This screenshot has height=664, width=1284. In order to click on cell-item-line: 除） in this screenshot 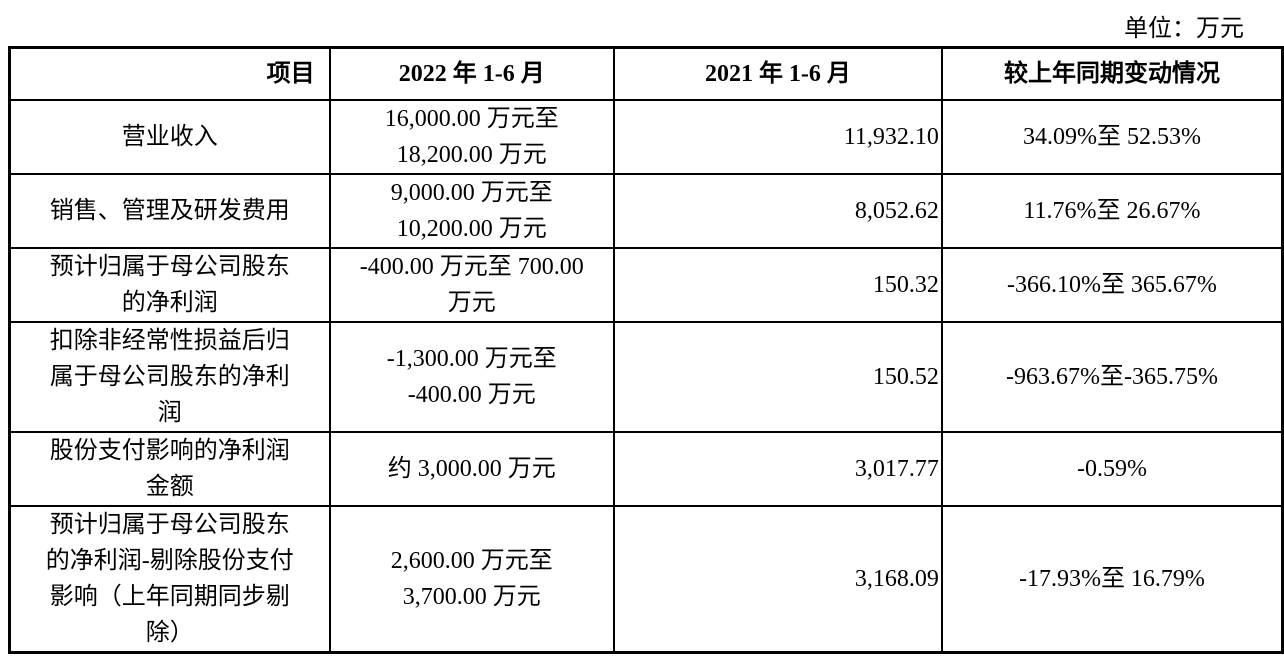, I will do `click(169, 633)`.